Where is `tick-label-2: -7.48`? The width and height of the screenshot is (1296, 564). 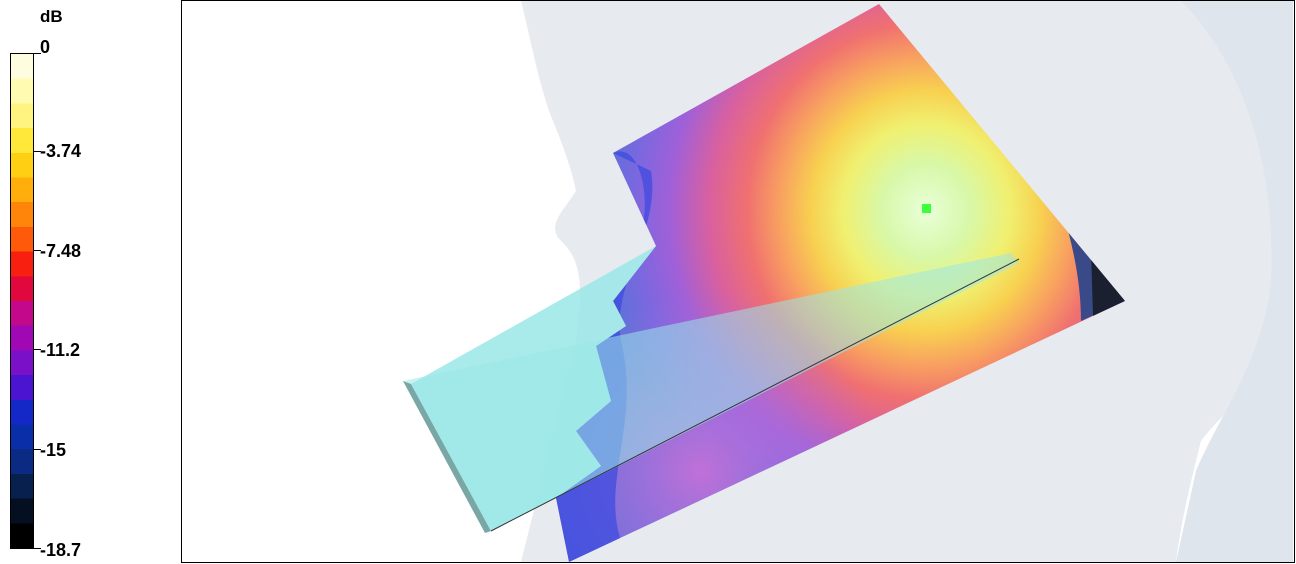
tick-label-2: -7.48 is located at coordinates (61, 251).